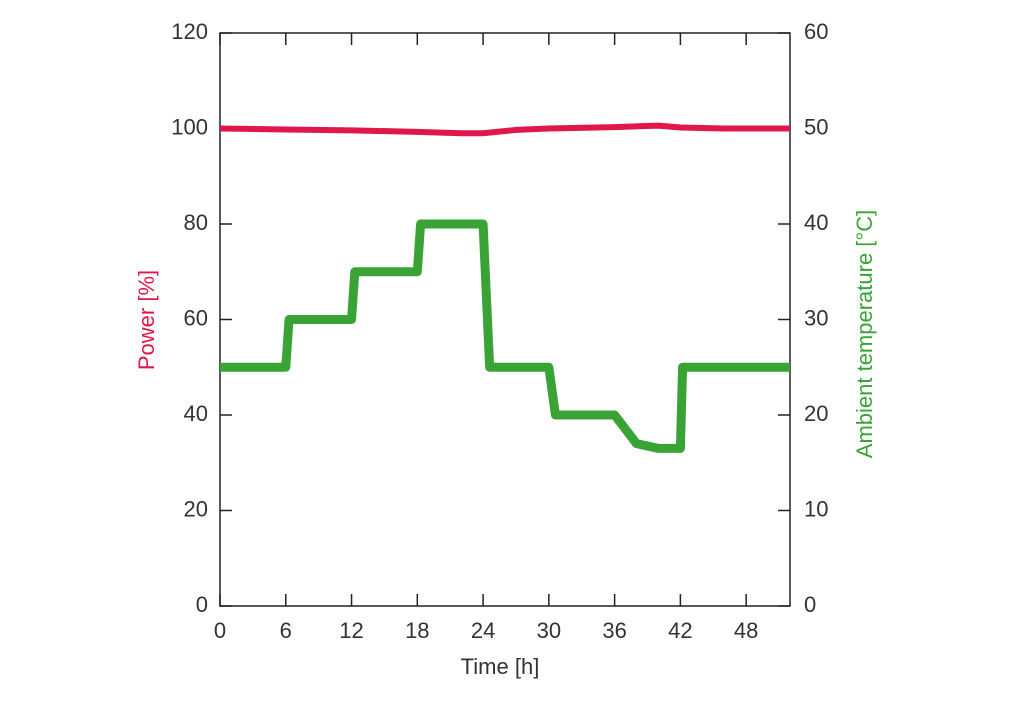 The image size is (1021, 705). Describe the element at coordinates (500, 666) in the screenshot. I see `x-axis-label: Time [h]` at that location.